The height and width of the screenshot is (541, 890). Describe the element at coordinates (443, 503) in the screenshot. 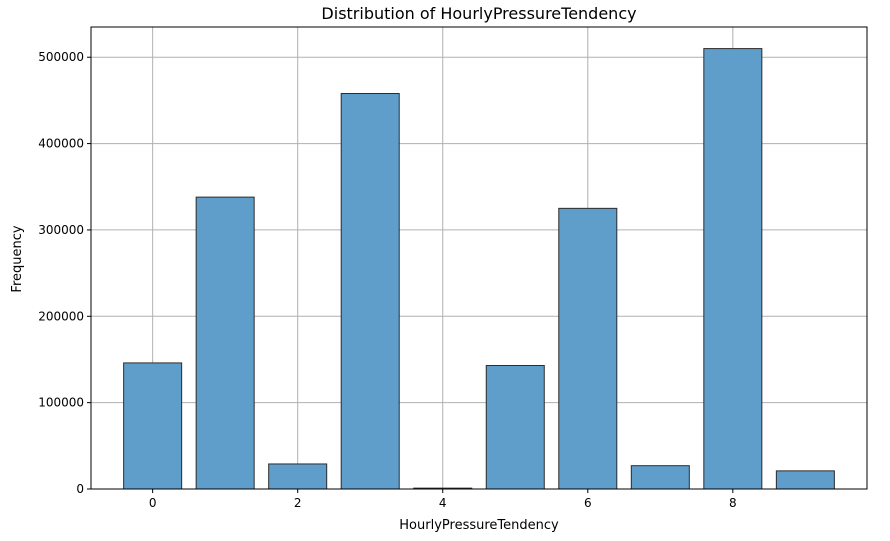

I see `x-tick-label: 4` at that location.